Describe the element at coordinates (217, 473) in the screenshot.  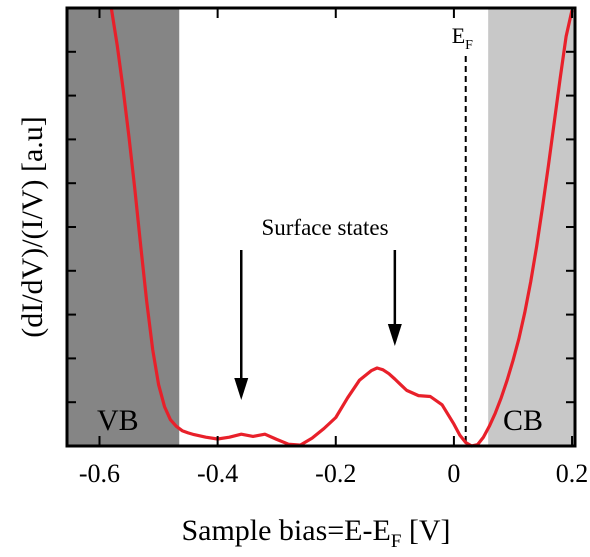
I see `x-tick-label: -0.4` at that location.